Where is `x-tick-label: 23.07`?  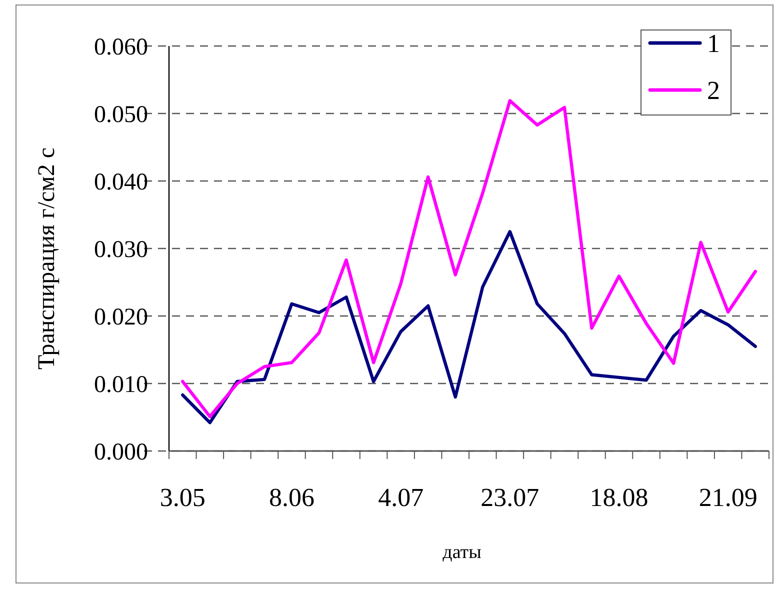
x-tick-label: 23.07 is located at coordinates (510, 497).